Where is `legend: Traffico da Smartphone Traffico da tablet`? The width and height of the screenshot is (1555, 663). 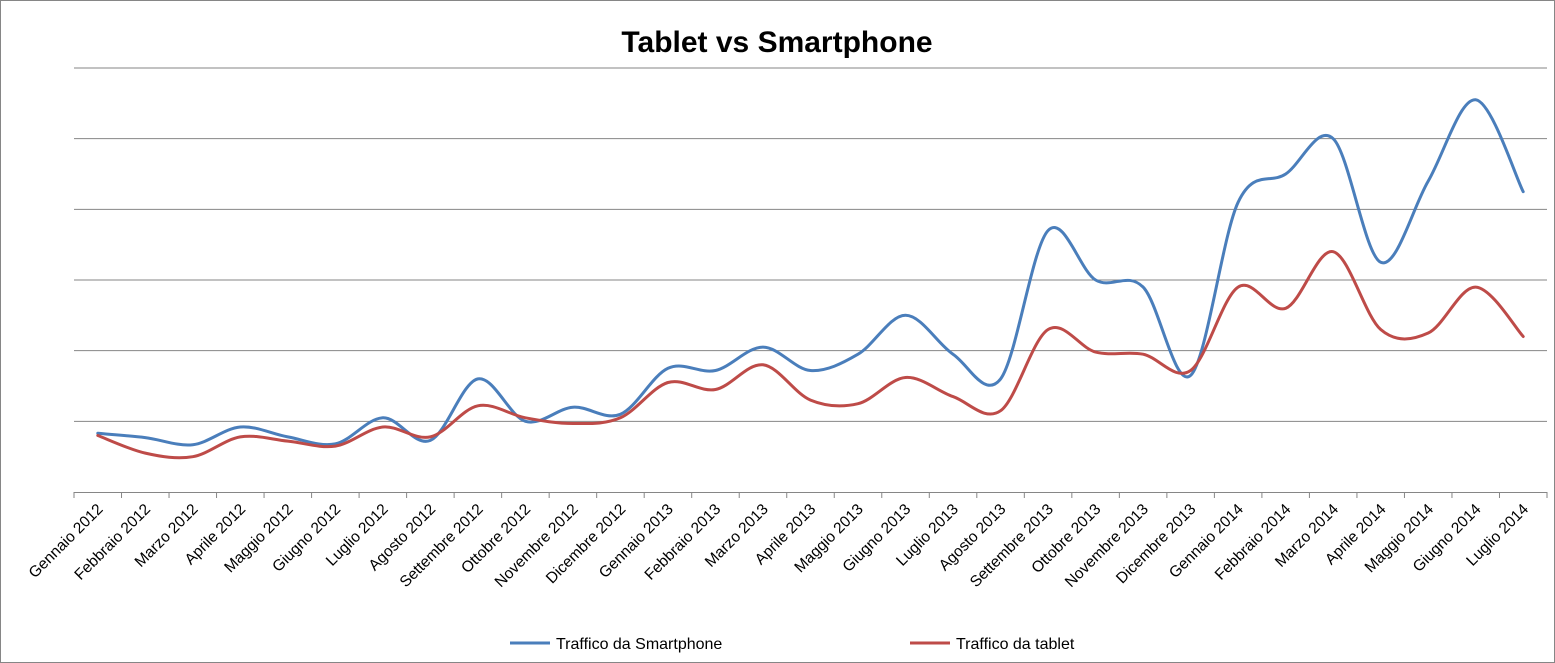 legend: Traffico da Smartphone Traffico da tablet is located at coordinates (792, 644).